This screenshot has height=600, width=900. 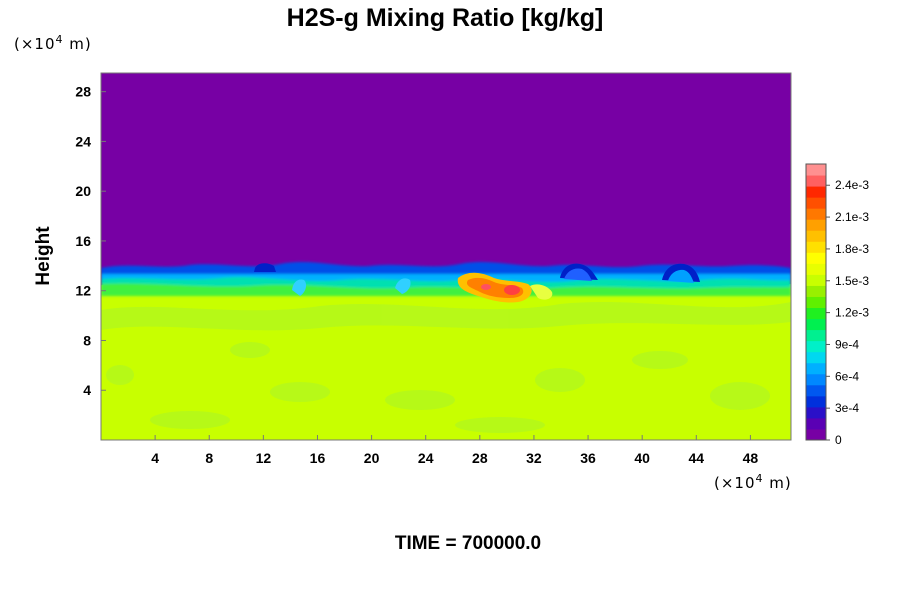 I want to click on y-tick-label: 24, so click(x=83, y=141).